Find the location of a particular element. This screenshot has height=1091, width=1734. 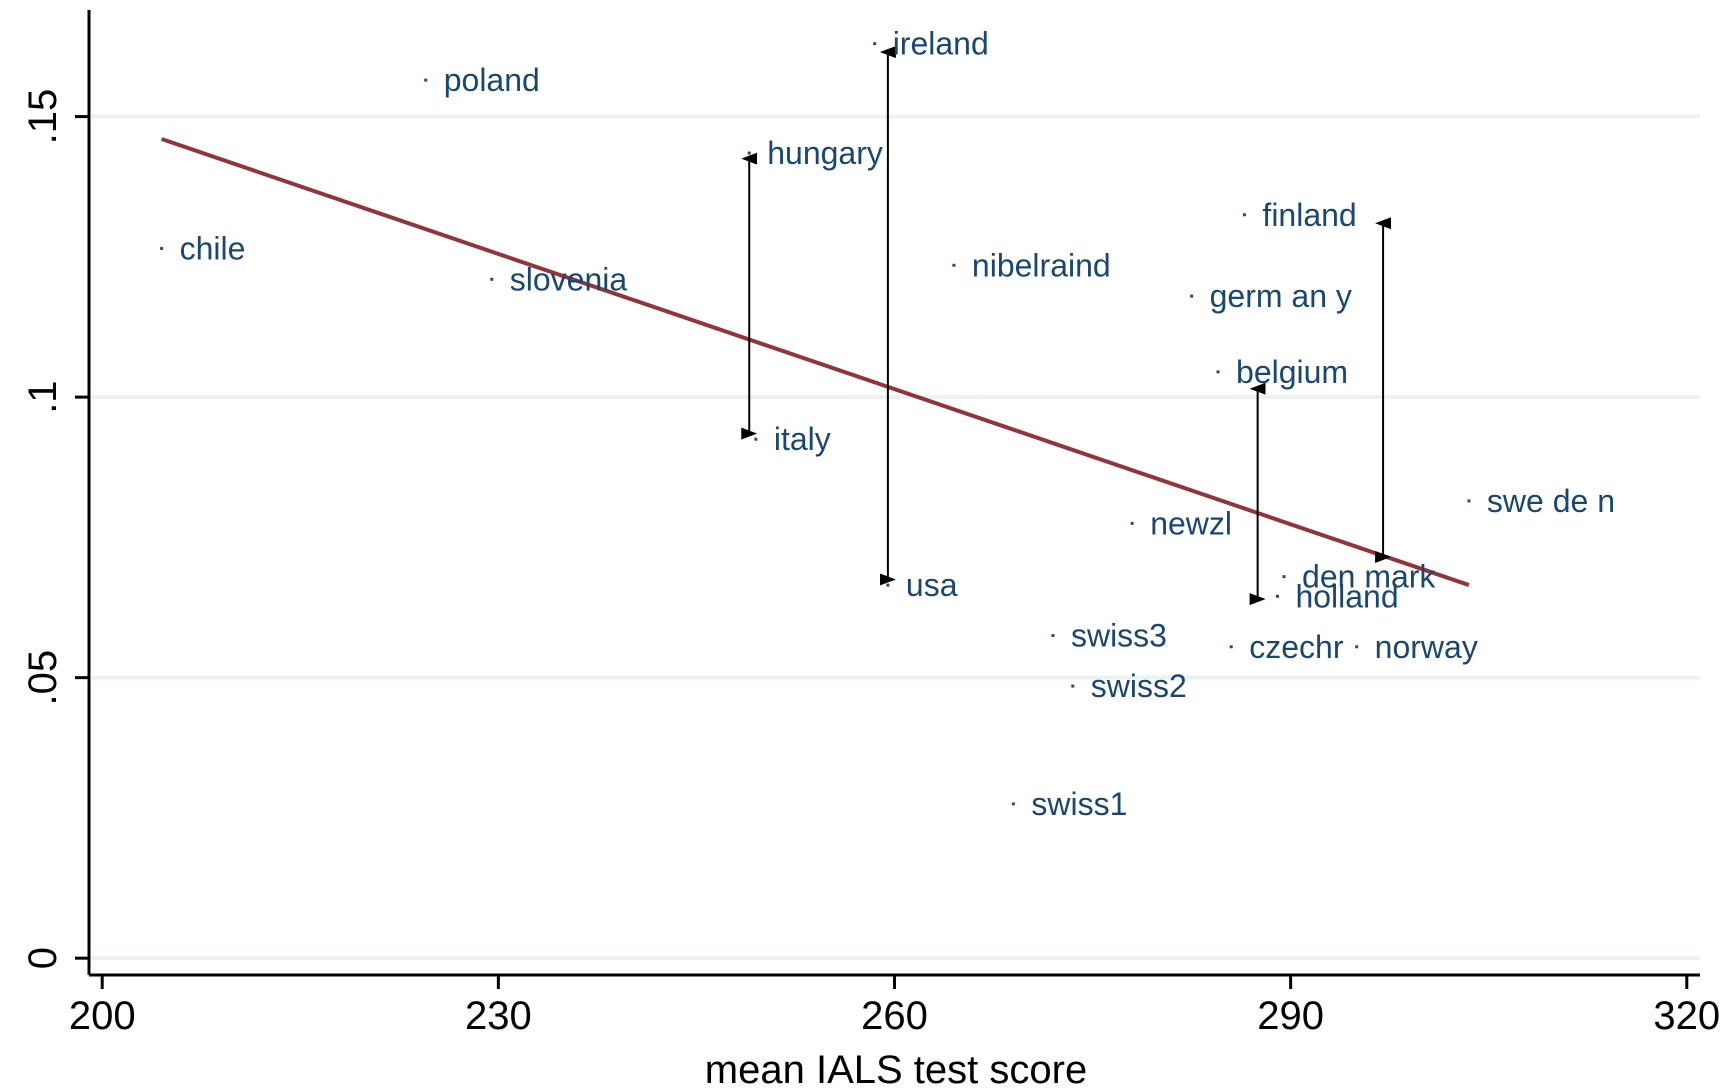

point-label: usa is located at coordinates (932, 585).